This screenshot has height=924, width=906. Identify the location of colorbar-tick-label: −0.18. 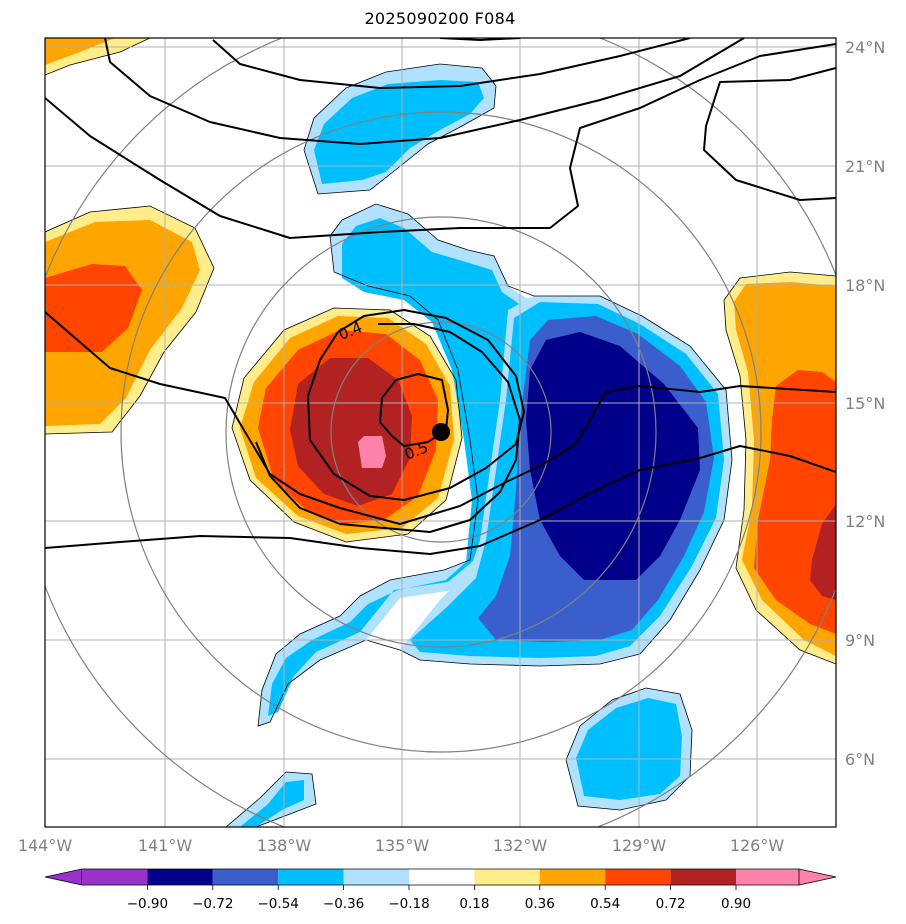
(408, 904).